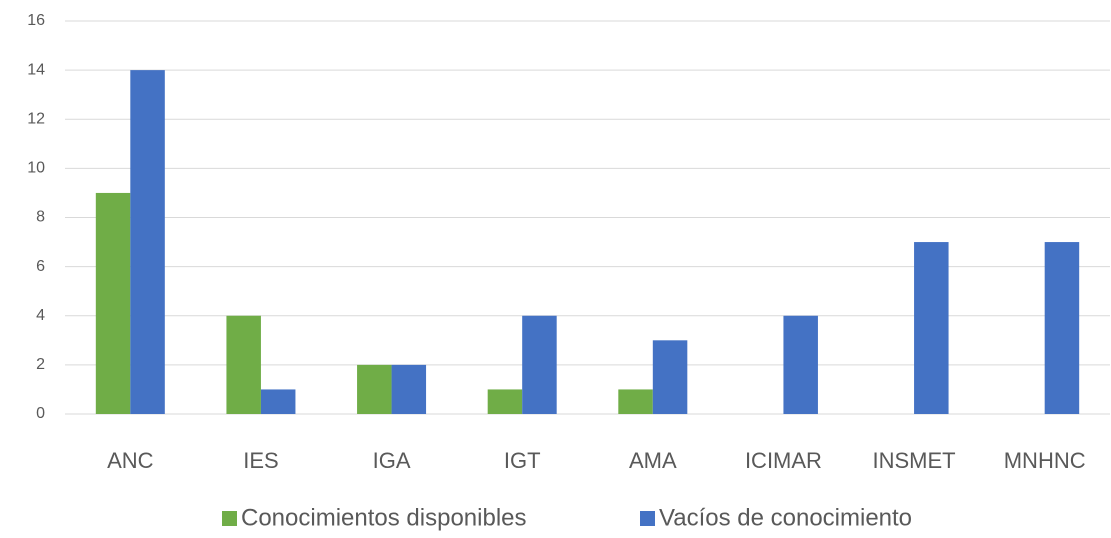 This screenshot has width=1111, height=538. What do you see at coordinates (130, 460) in the screenshot?
I see `x-tick-label: ANC` at bounding box center [130, 460].